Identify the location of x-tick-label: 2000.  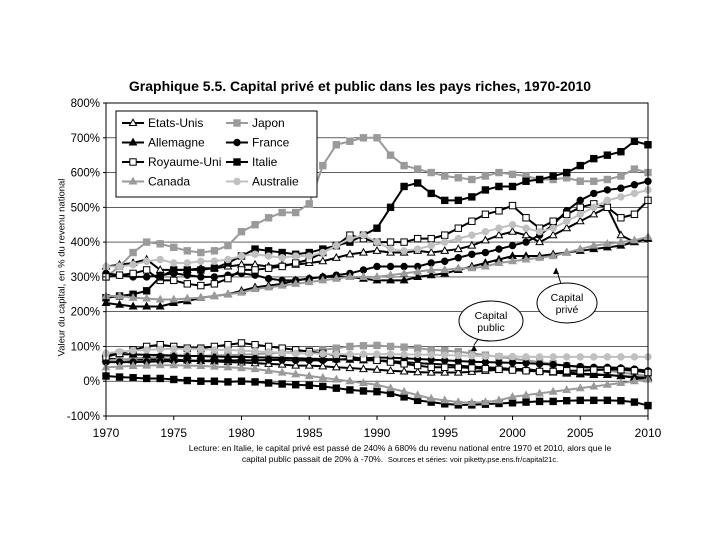
(512, 433).